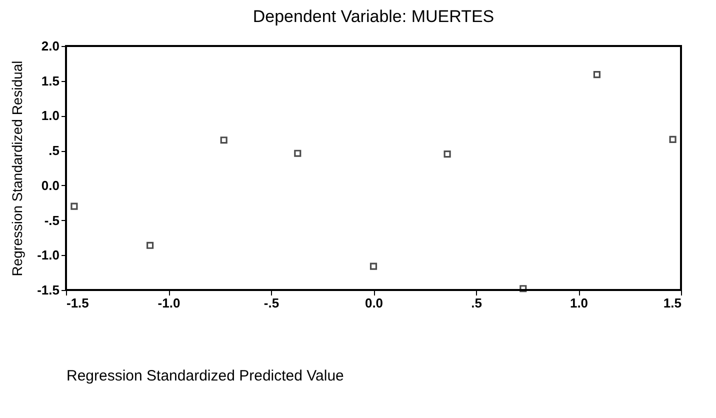  I want to click on y-tick-label: 0.0, so click(50, 185).